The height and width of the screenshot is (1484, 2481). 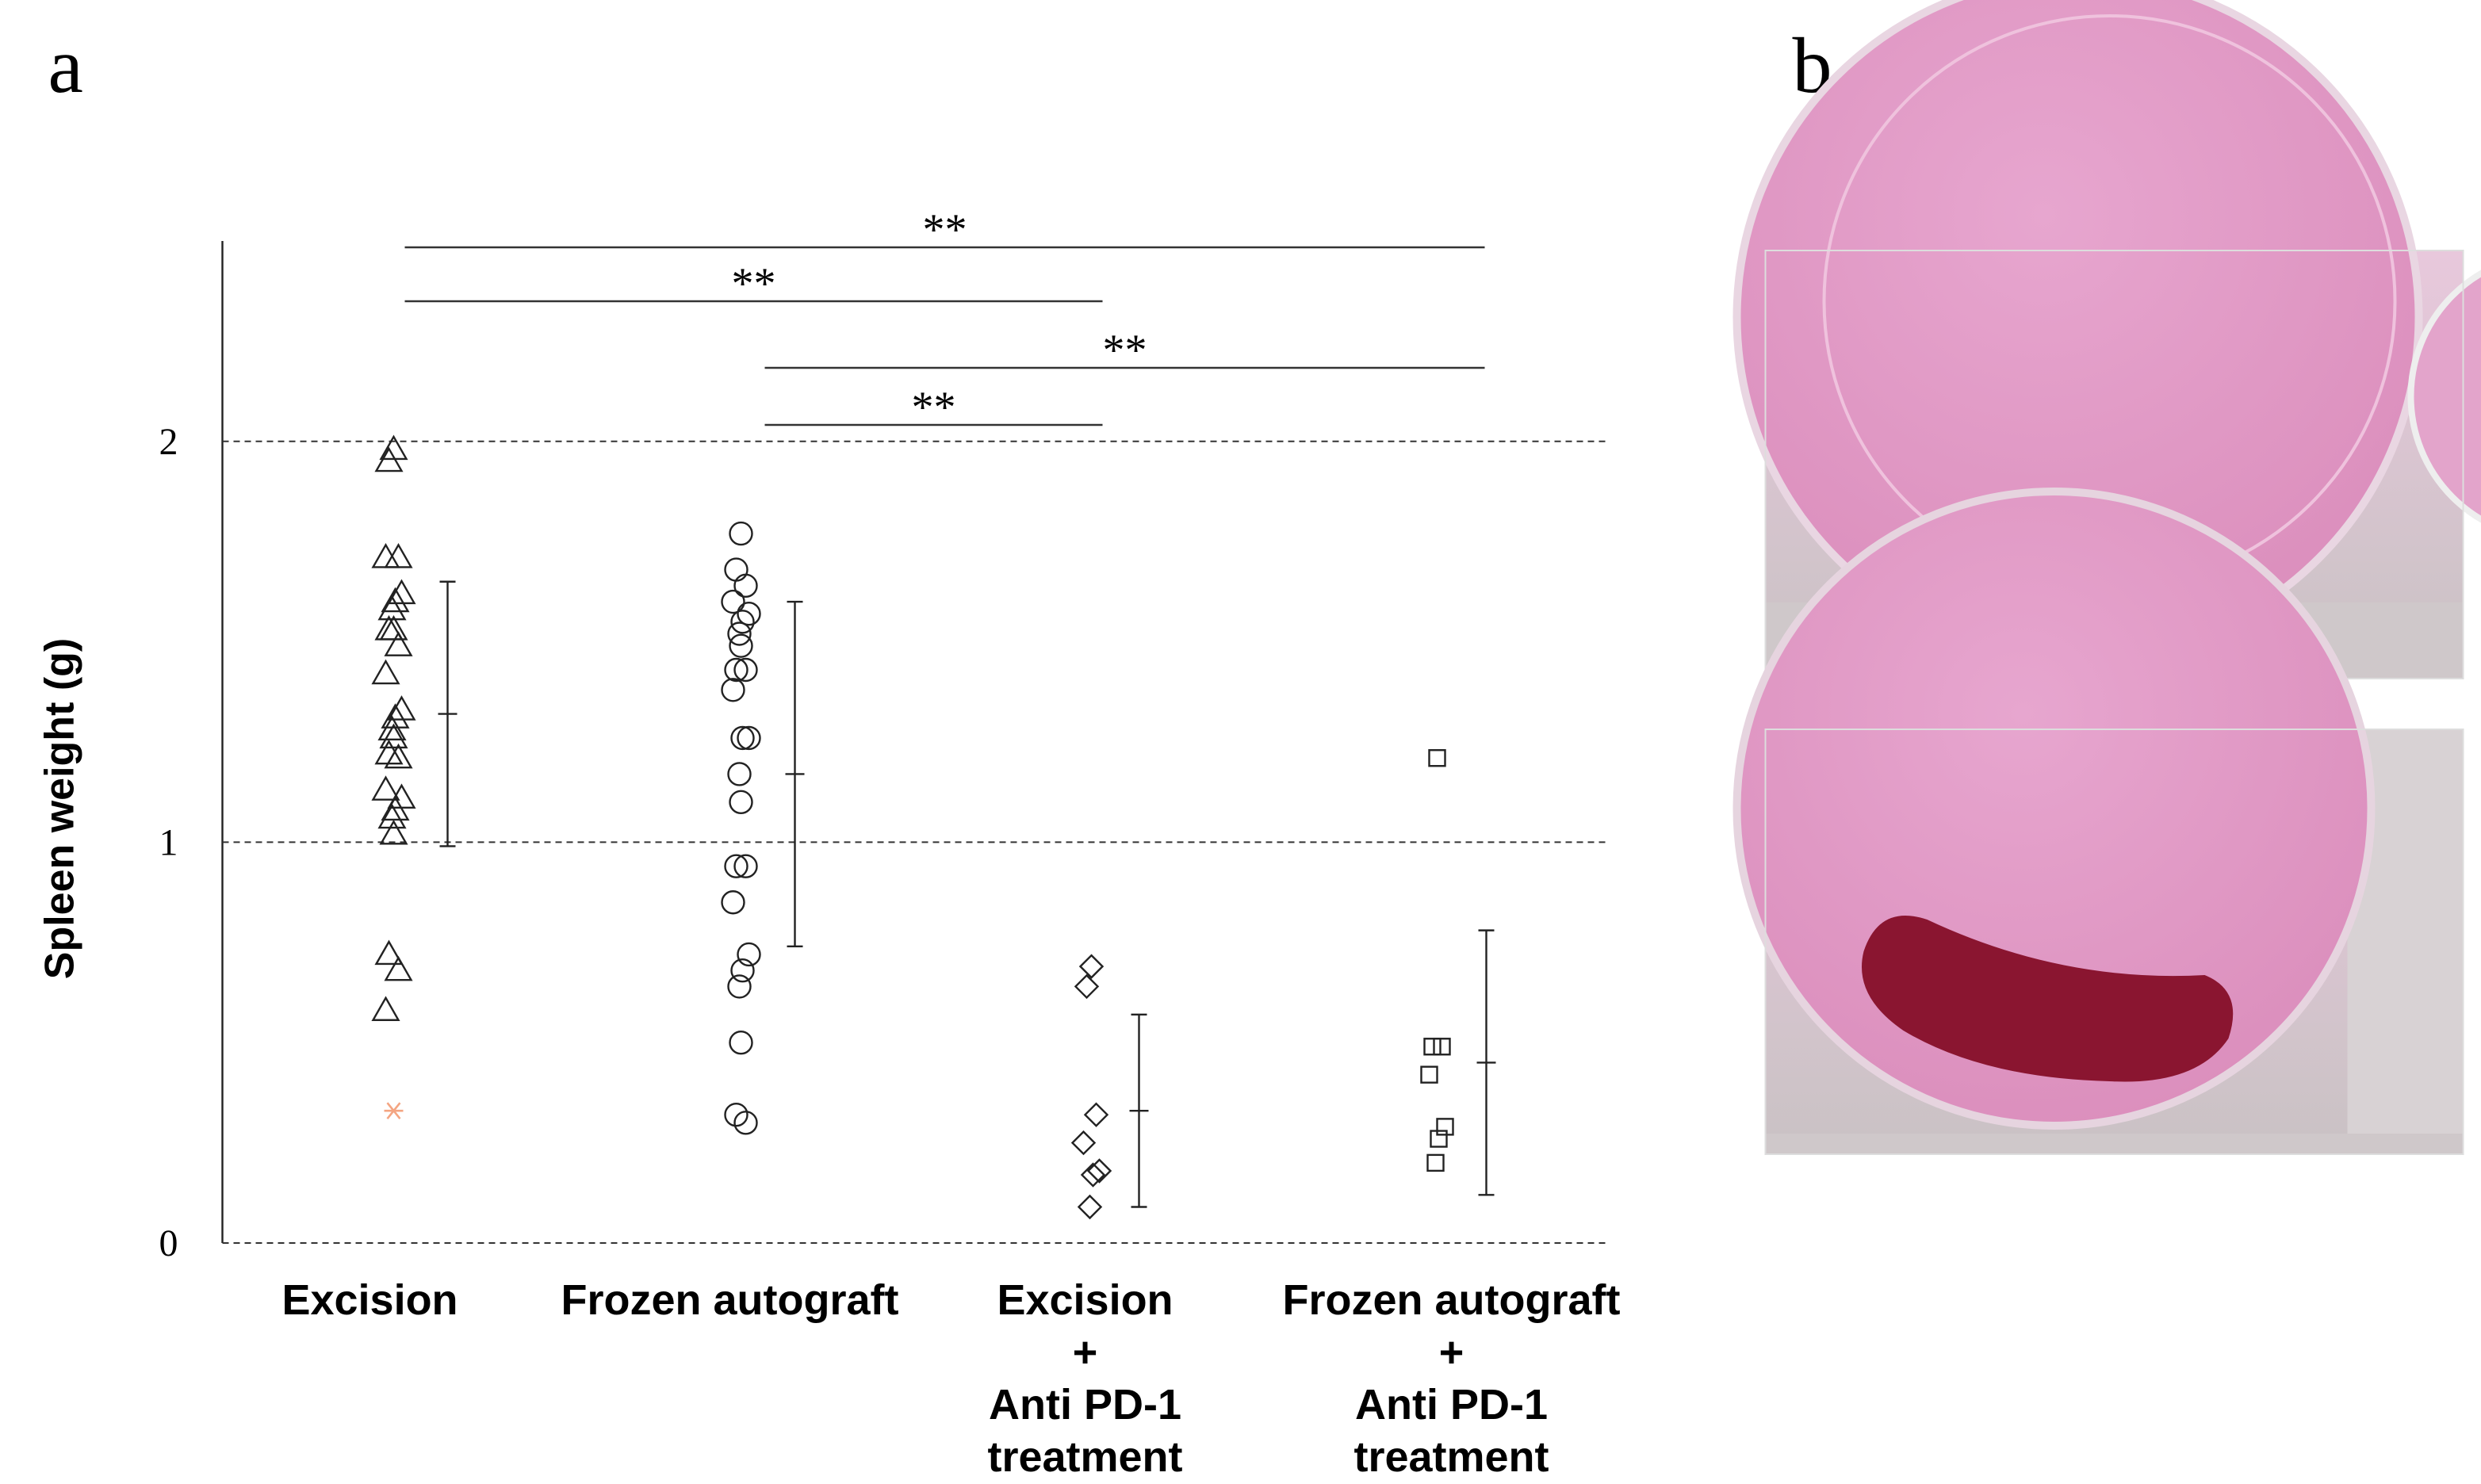 I want to click on y-tick-label: 1, so click(x=168, y=842).